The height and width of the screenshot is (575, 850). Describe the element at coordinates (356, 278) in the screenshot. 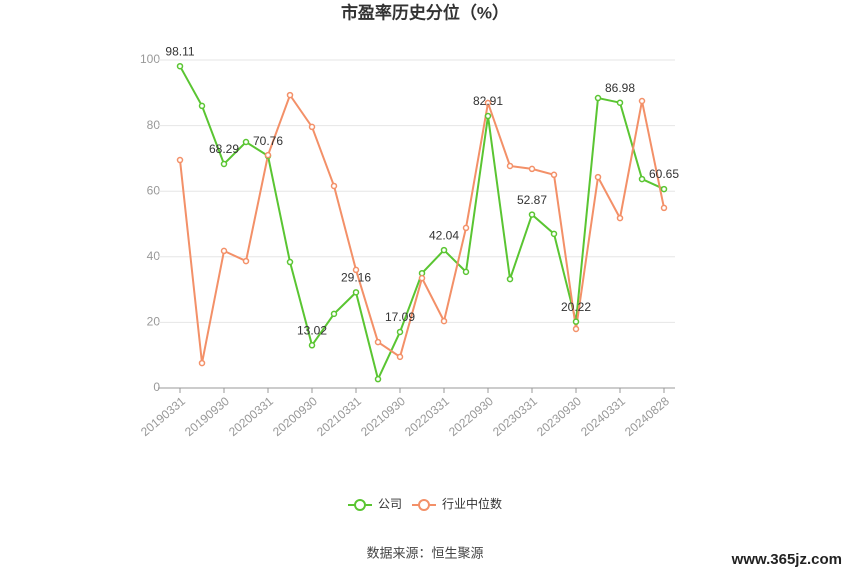

I see `data-label: 29.16` at that location.